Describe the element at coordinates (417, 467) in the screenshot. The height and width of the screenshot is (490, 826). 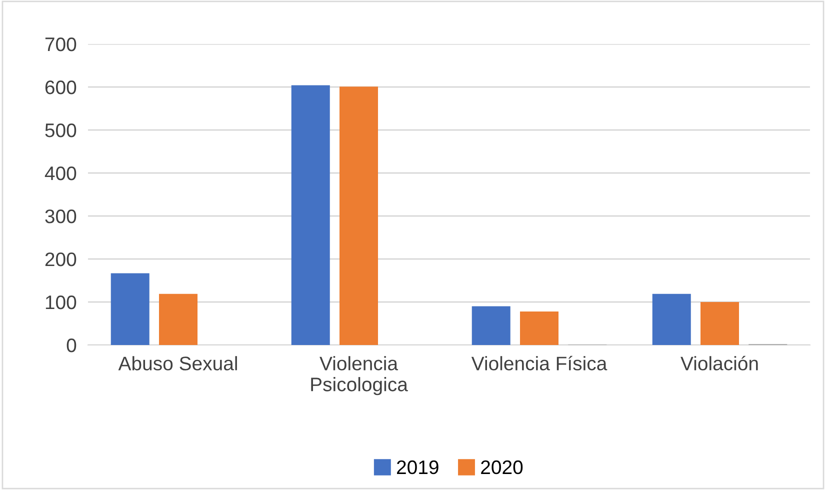
I see `legend-label: 2019` at that location.